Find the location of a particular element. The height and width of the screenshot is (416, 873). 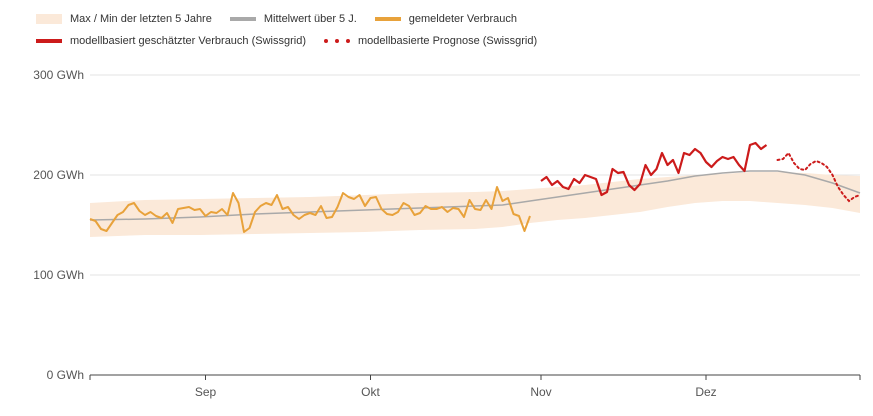

x-tick-label-0: Sep is located at coordinates (206, 392).